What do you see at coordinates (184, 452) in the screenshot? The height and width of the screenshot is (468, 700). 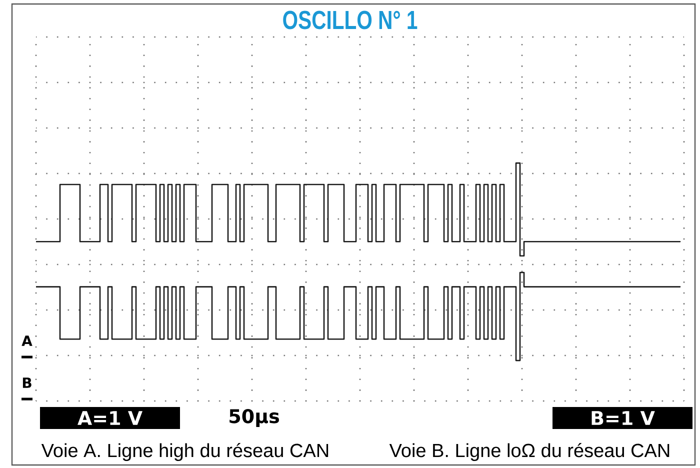 I see `text: Voie A. Ligne high du réseau CAN` at bounding box center [184, 452].